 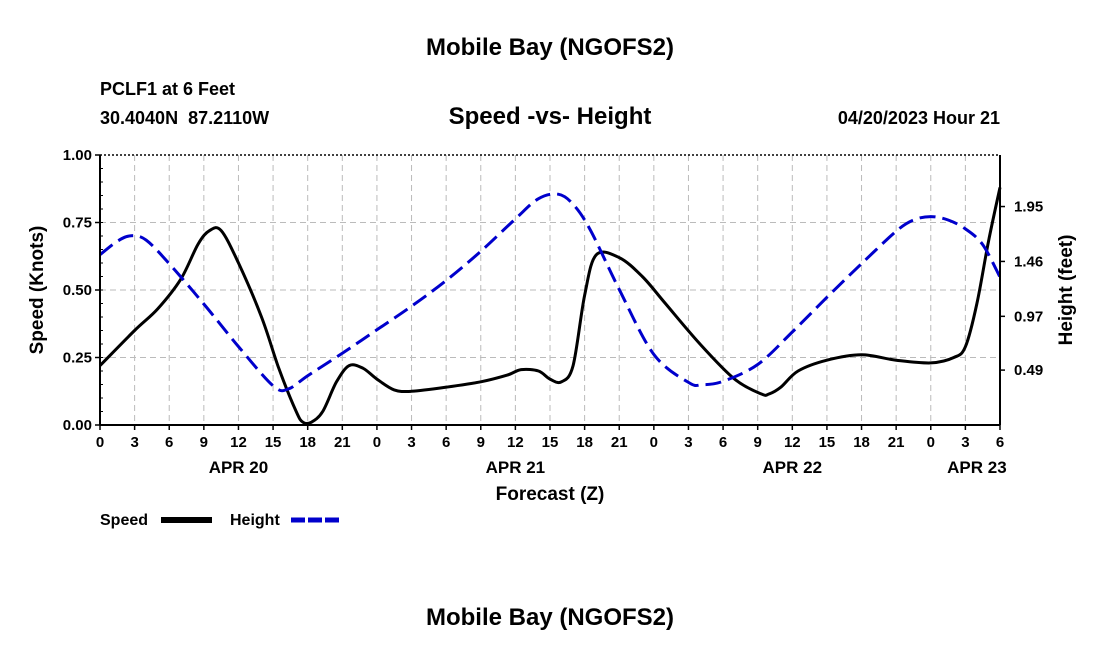 What do you see at coordinates (77, 358) in the screenshot?
I see `y-tick-label: 0.25` at bounding box center [77, 358].